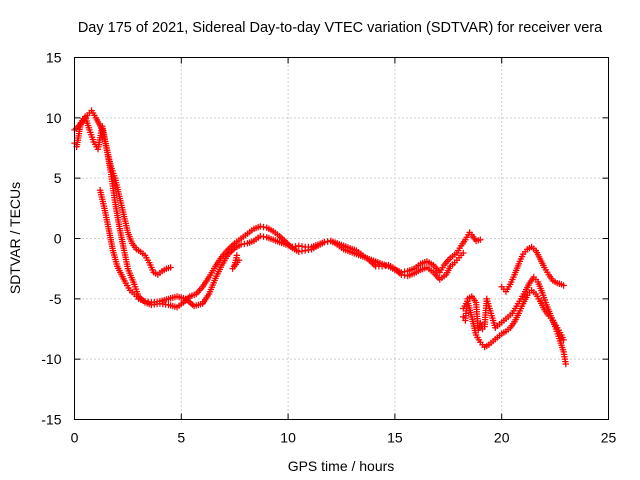 The width and height of the screenshot is (640, 480). I want to click on y-tick-label: 0, so click(58, 239).